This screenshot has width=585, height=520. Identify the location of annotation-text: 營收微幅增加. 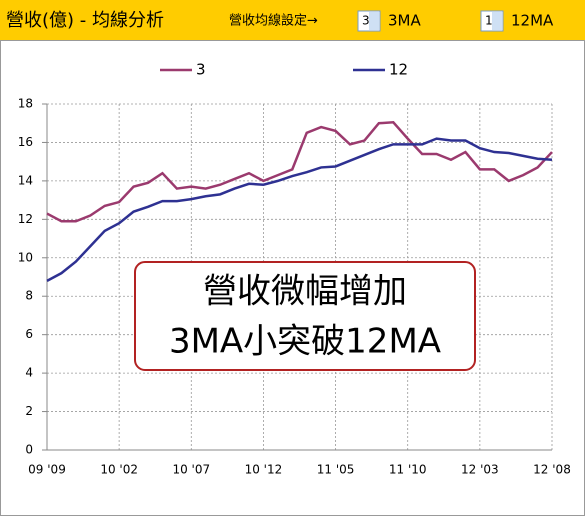
(305, 292).